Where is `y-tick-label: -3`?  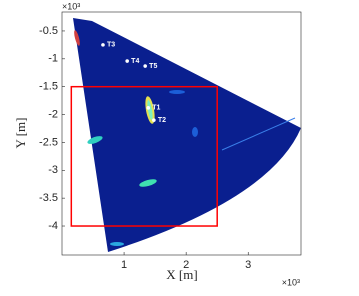 y-tick-label: -3 is located at coordinates (53, 170).